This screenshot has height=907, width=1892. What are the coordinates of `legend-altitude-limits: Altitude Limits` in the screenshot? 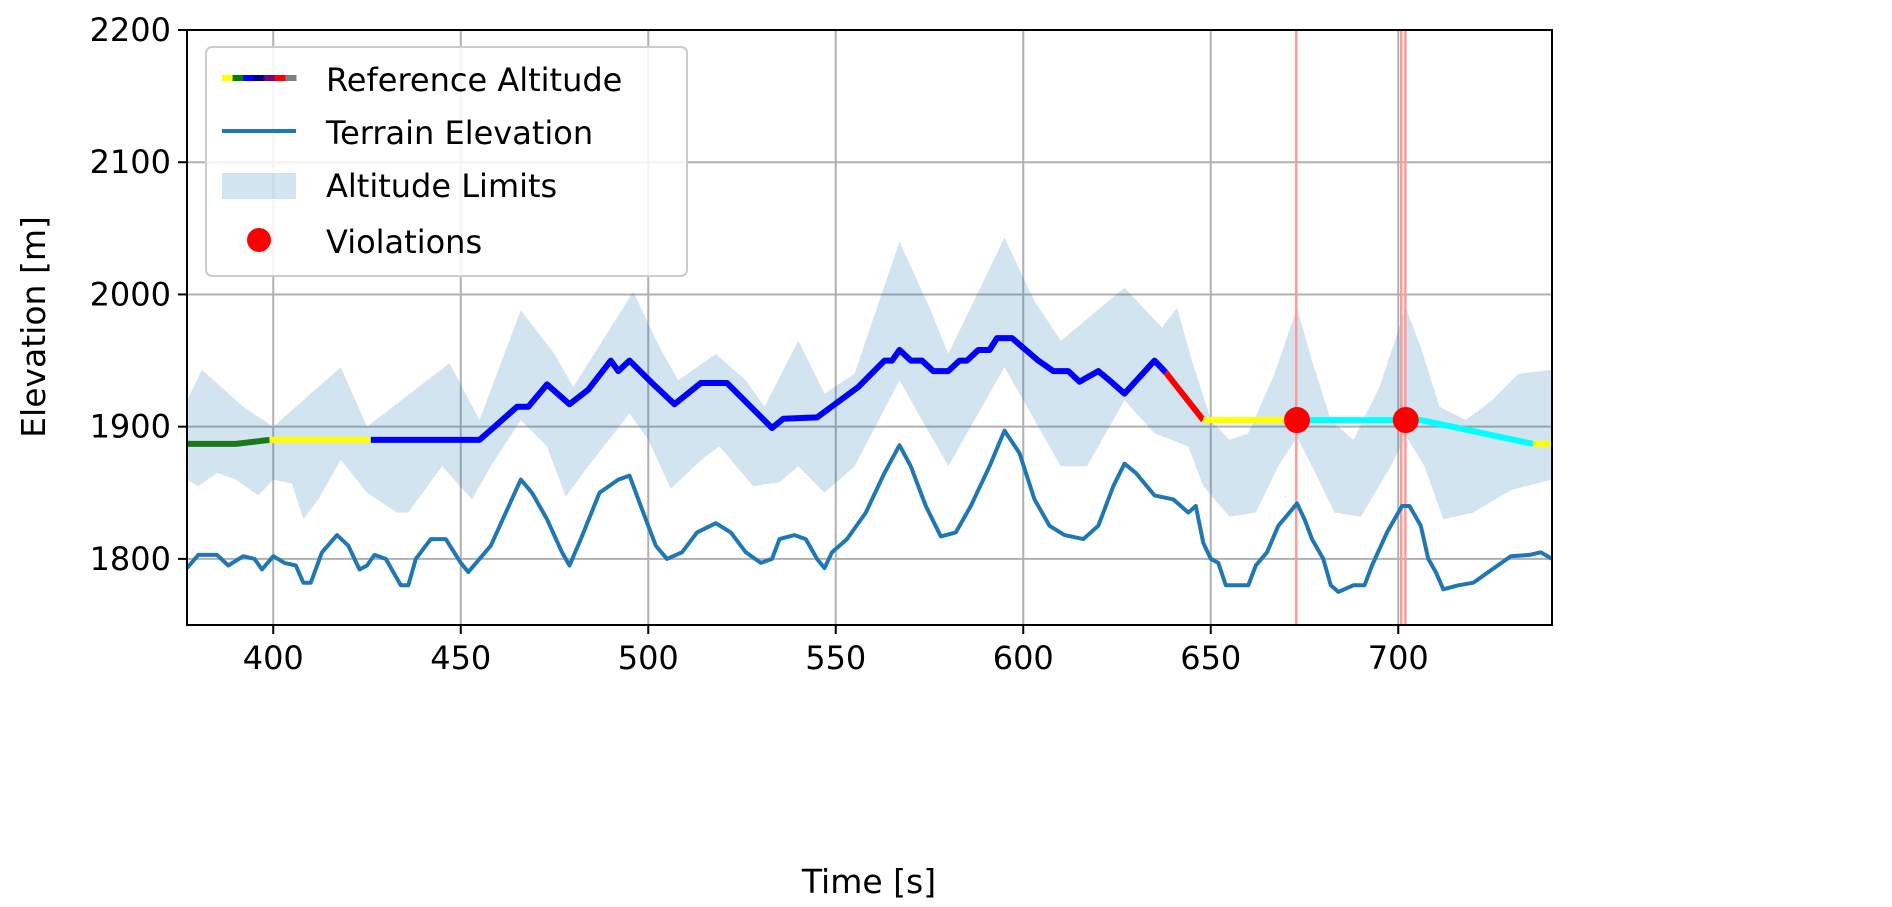 It's located at (441, 186).